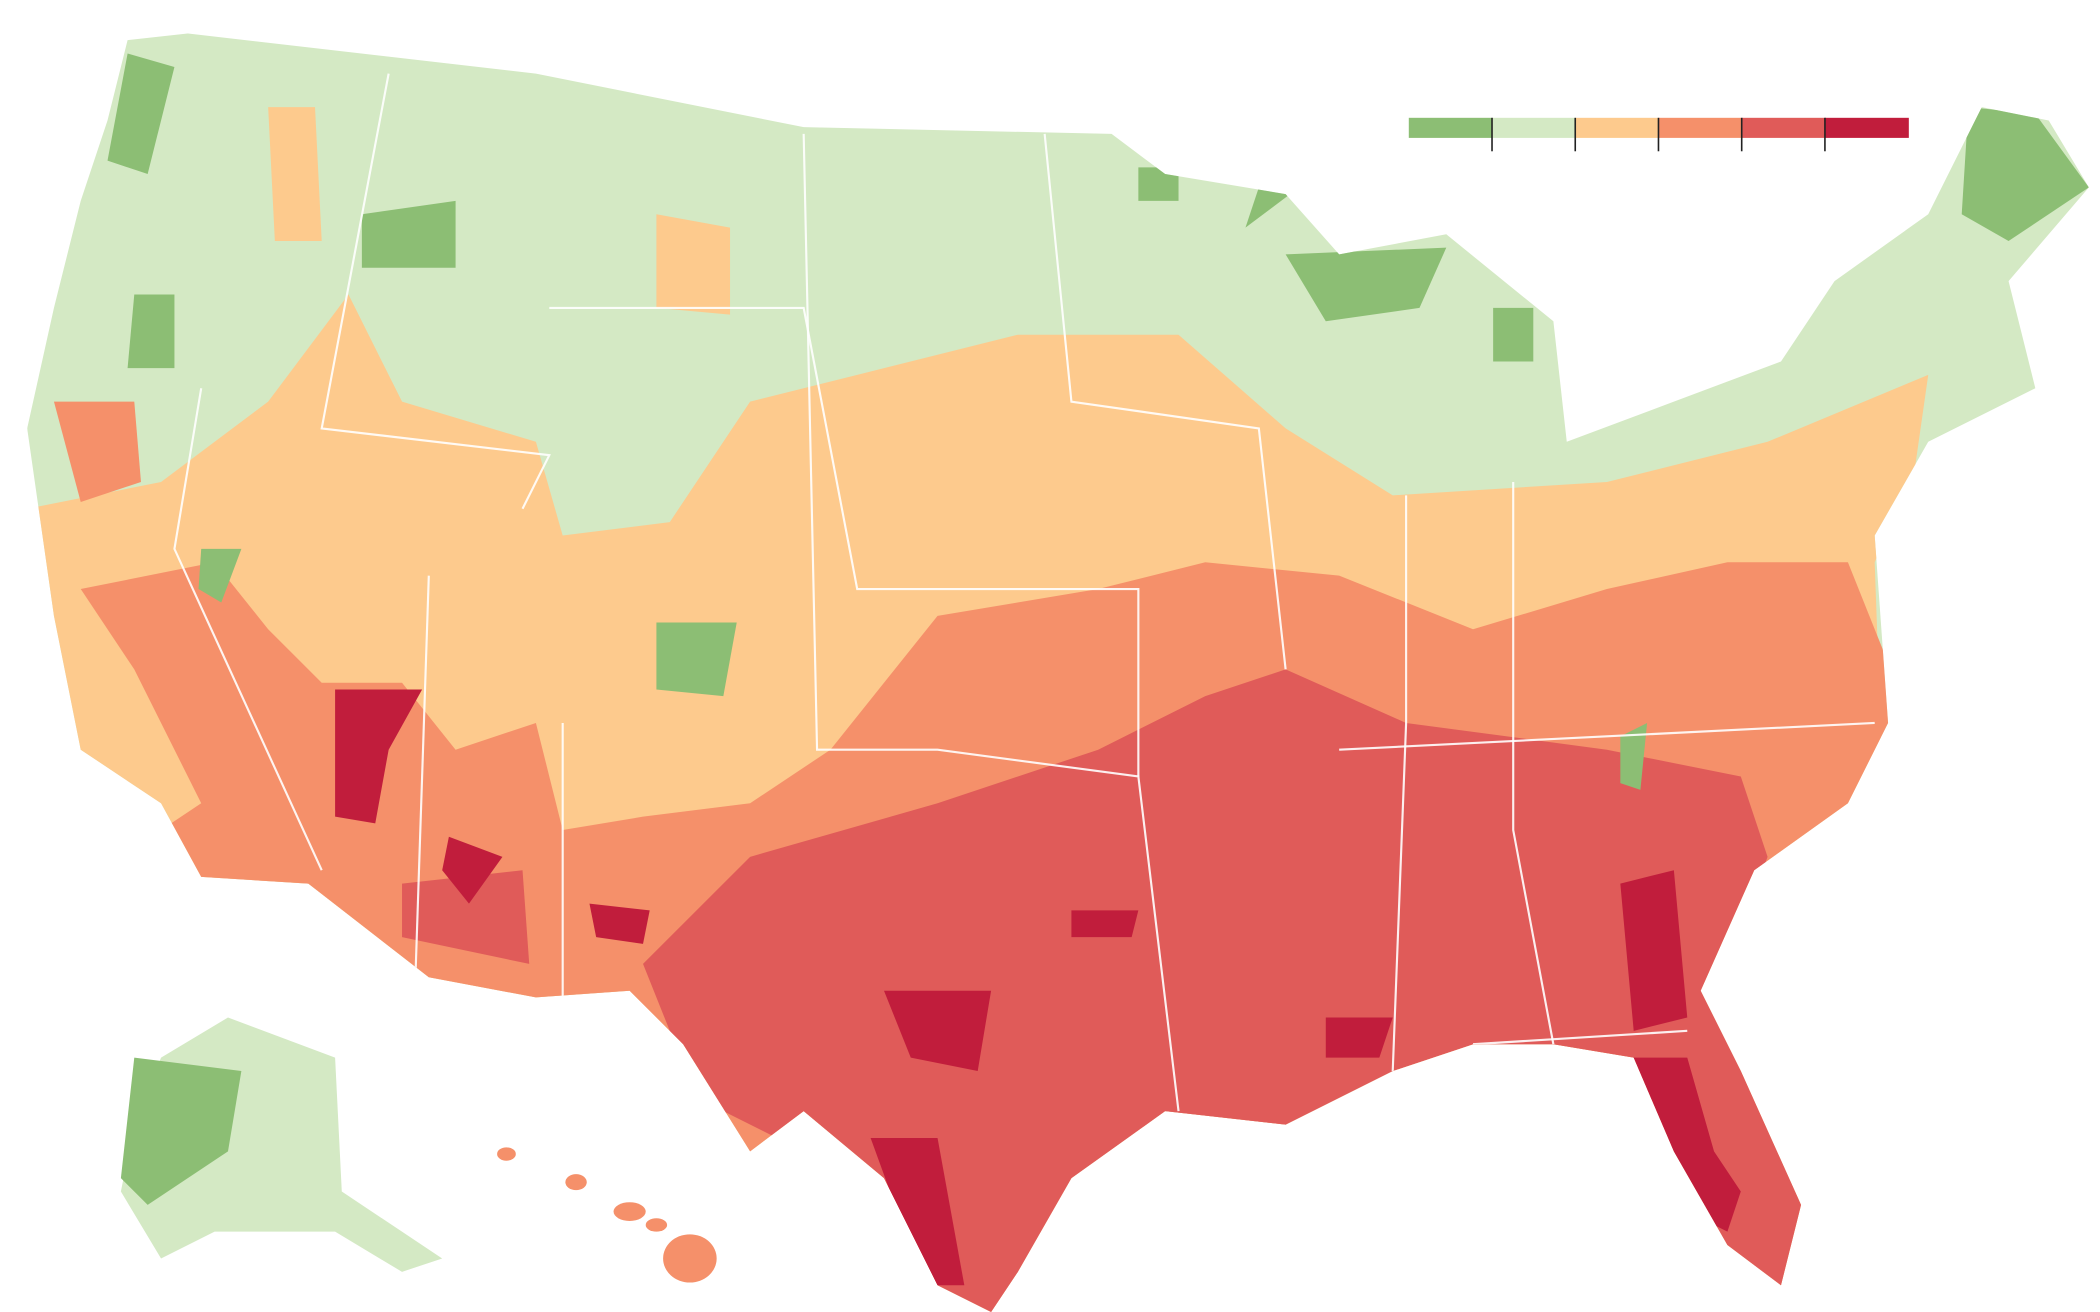 This screenshot has height=1312, width=2100. I want to click on legend, so click(1658, 134).